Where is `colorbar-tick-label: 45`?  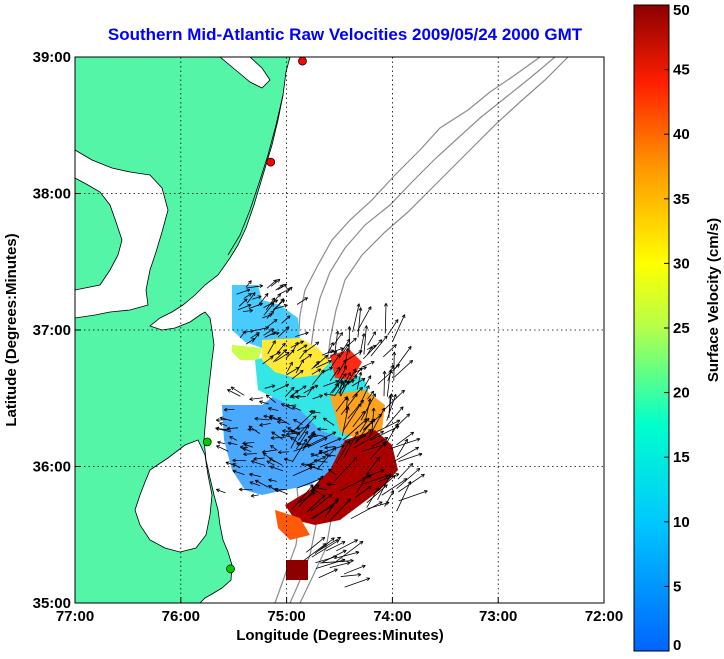 colorbar-tick-label: 45 is located at coordinates (681, 70).